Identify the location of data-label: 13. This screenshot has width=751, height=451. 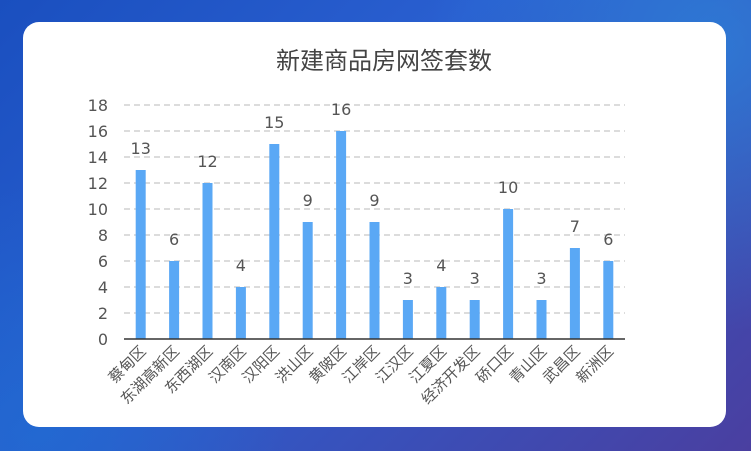
(141, 148).